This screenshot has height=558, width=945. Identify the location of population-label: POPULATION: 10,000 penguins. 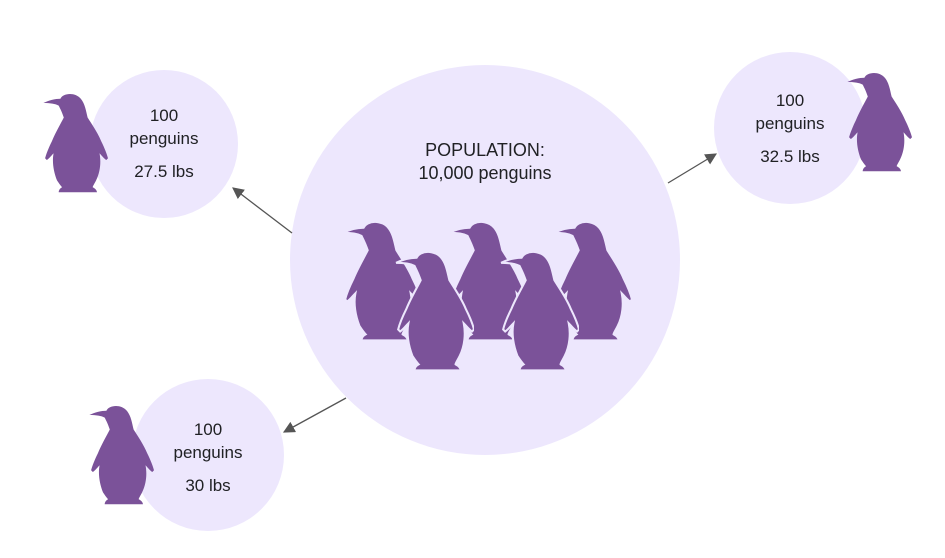
(485, 162).